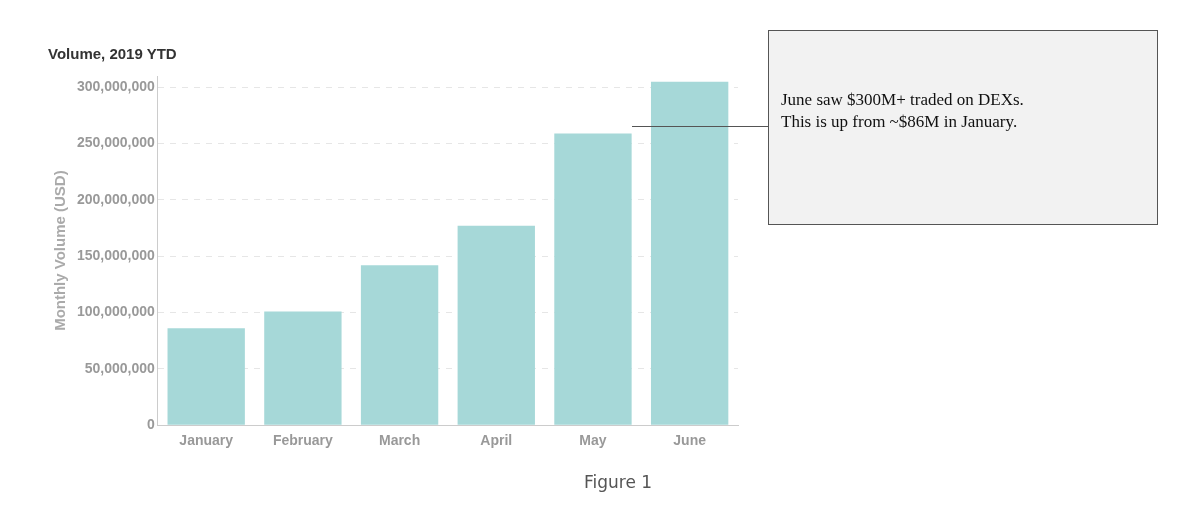  What do you see at coordinates (903, 100) in the screenshot?
I see `text: June saw $300M+ traded on DEXs.` at bounding box center [903, 100].